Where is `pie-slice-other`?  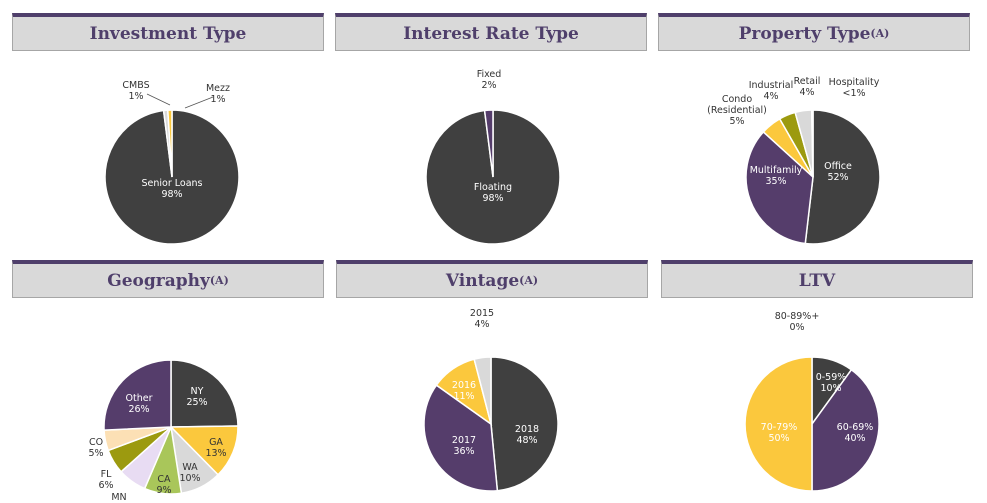
pie-slice-other is located at coordinates (137, 395).